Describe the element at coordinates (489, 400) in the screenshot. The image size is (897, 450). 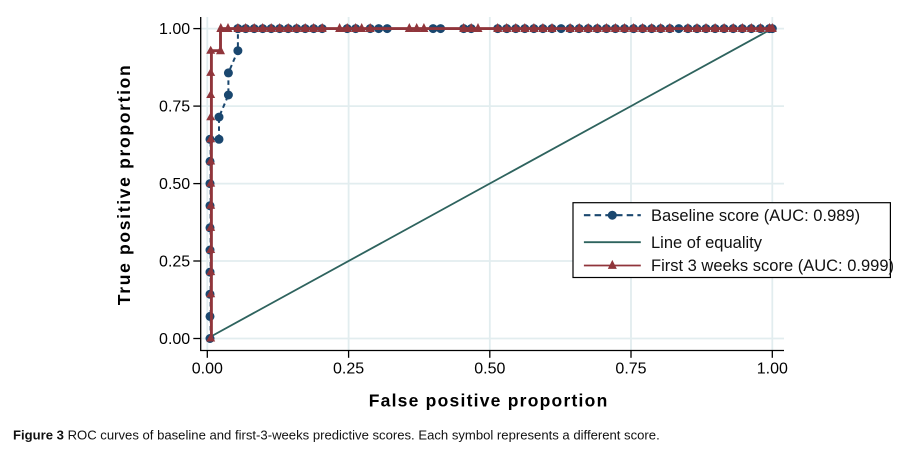
I see `svg-text: False positive proportion` at that location.